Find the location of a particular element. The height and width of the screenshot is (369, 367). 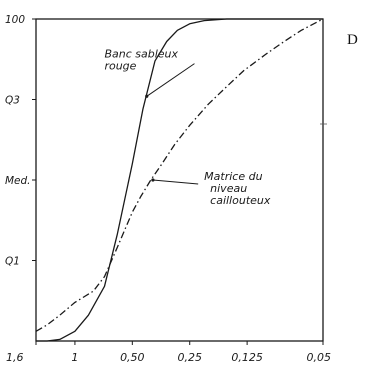

x-tick-label: 0,05 is located at coordinates (319, 357).